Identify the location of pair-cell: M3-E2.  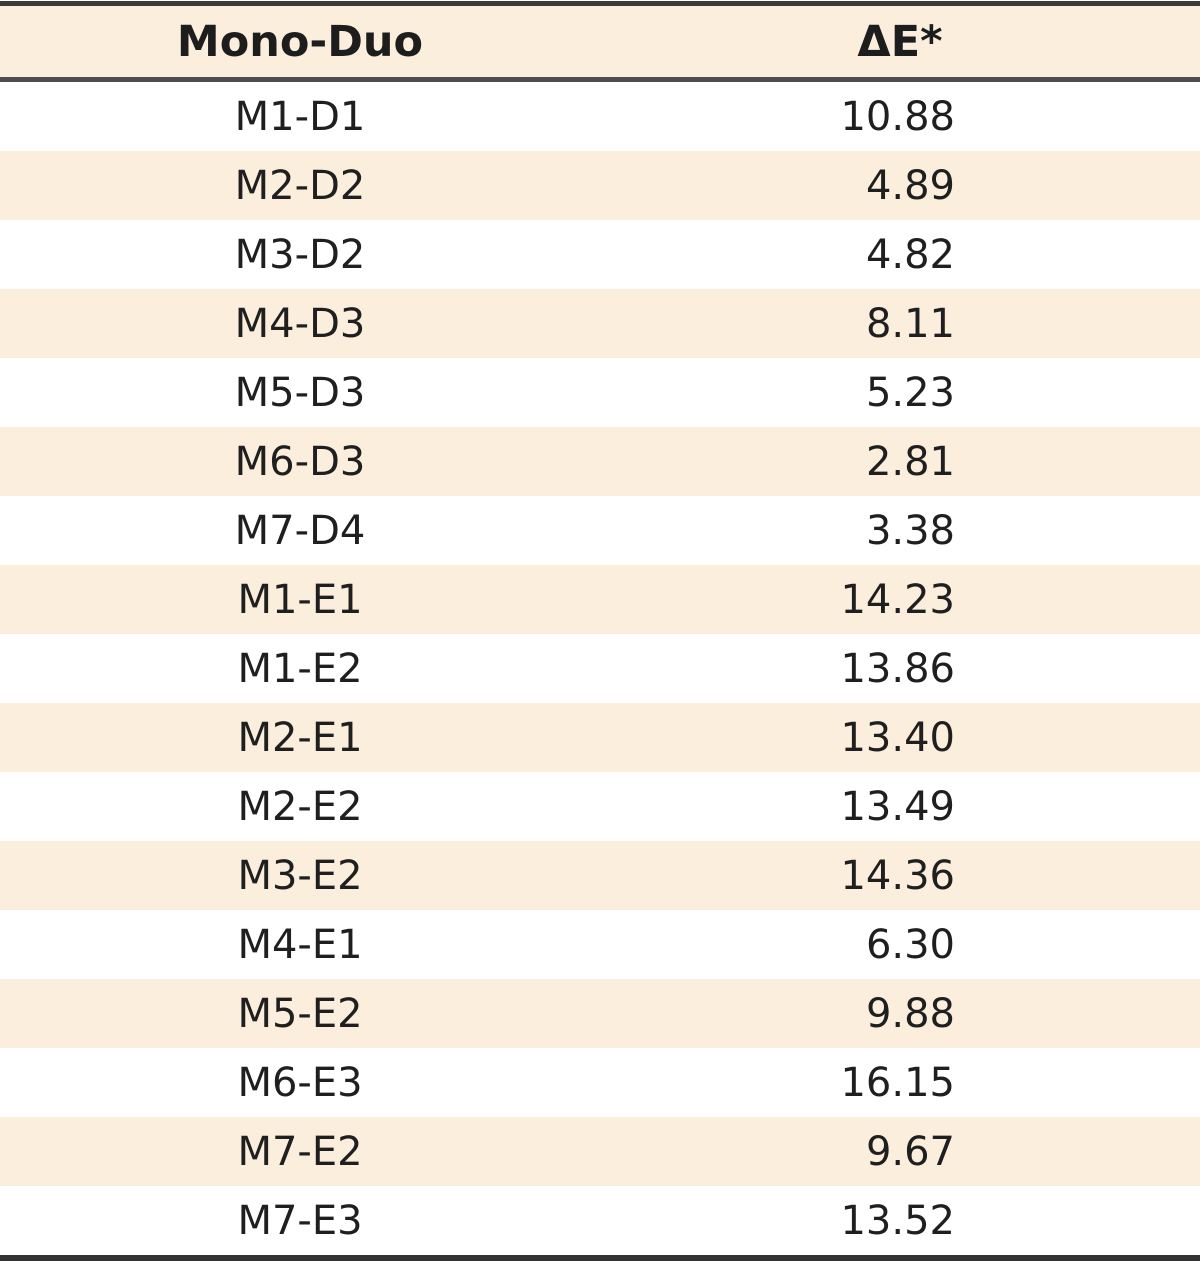
(300, 875).